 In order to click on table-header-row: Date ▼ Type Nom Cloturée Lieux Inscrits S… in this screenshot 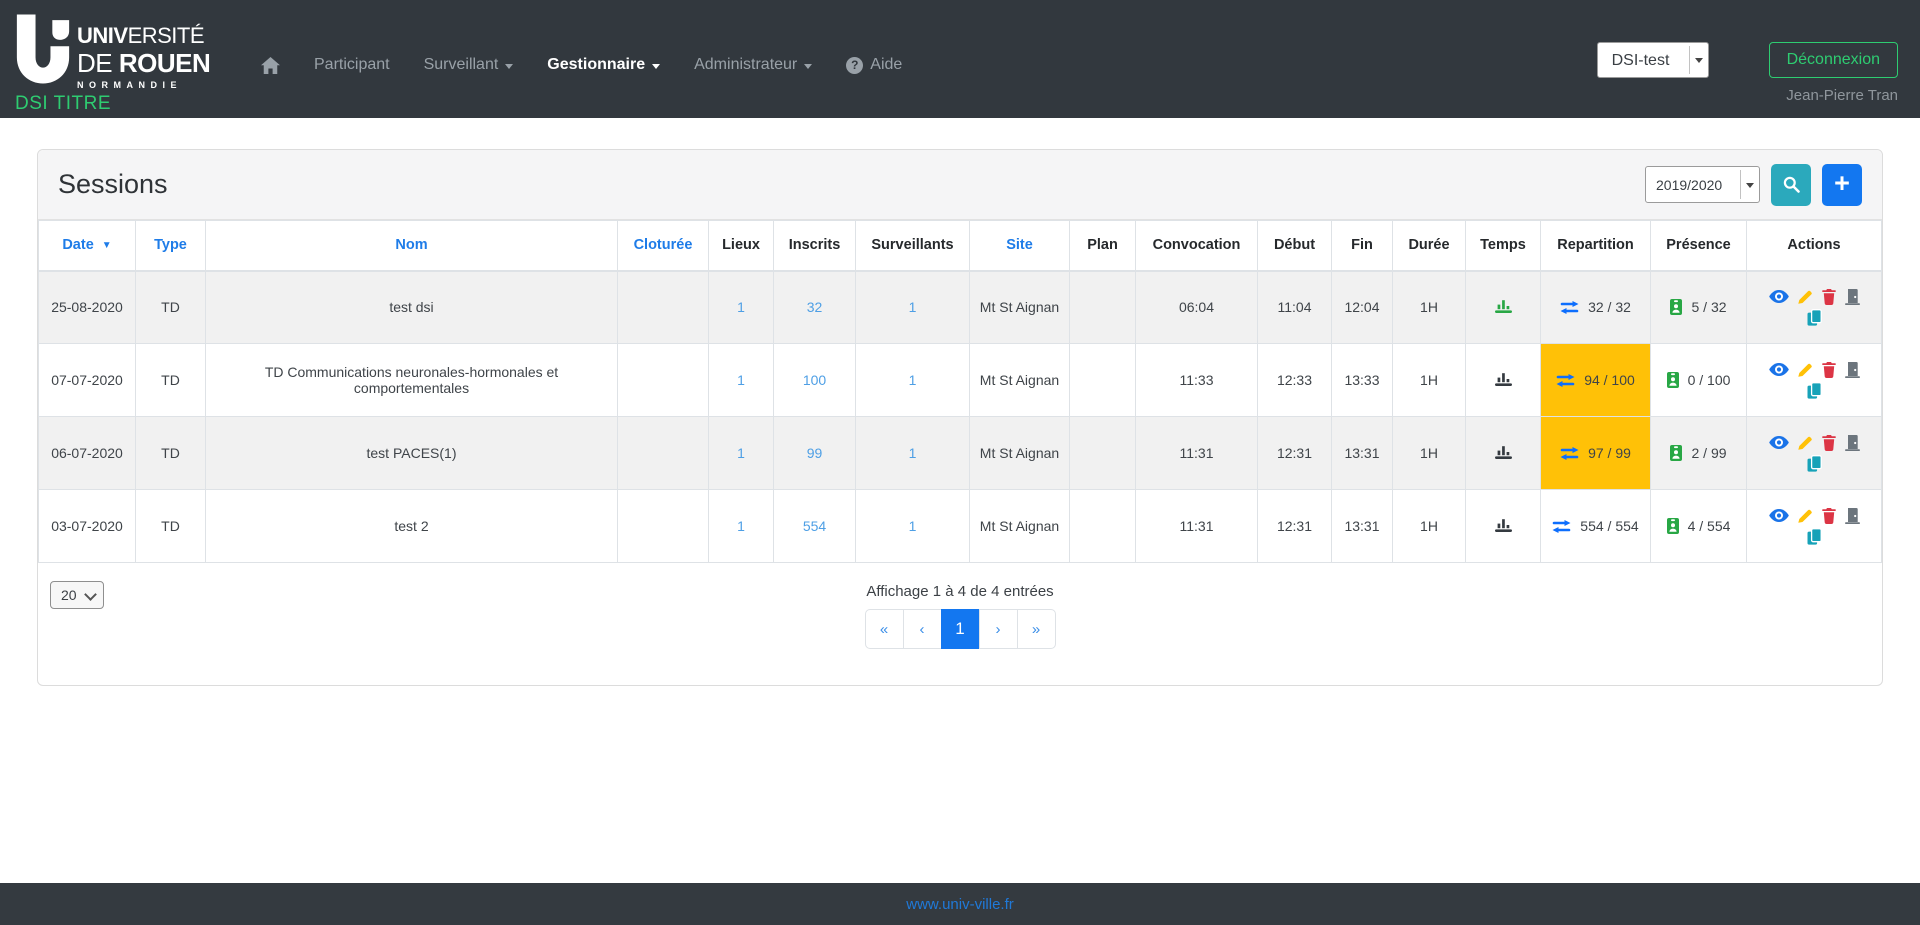, I will do `click(960, 246)`.